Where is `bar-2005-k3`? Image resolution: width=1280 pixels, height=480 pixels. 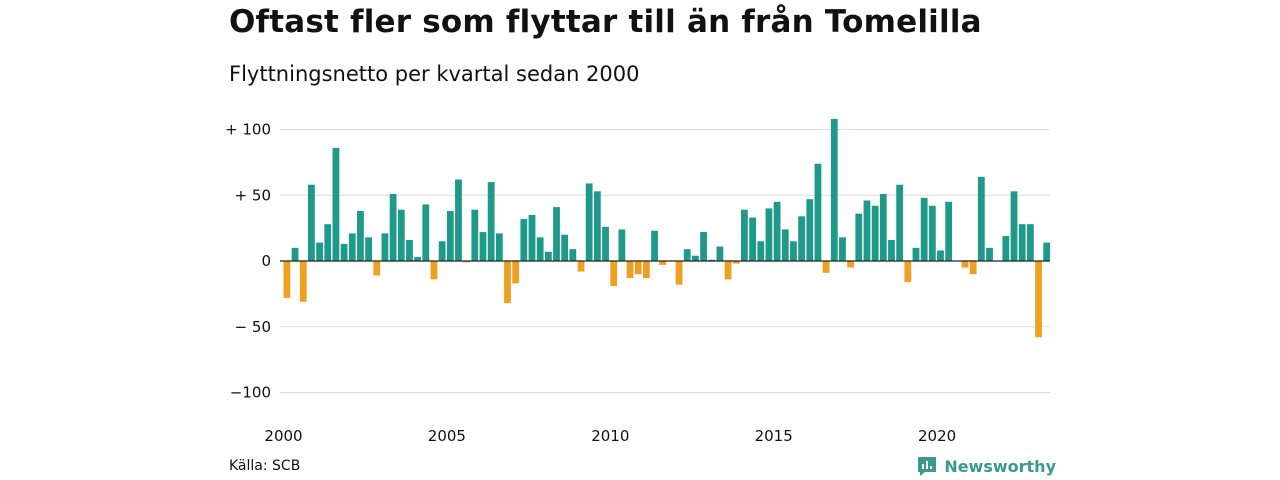
bar-2005-k3 is located at coordinates (467, 262).